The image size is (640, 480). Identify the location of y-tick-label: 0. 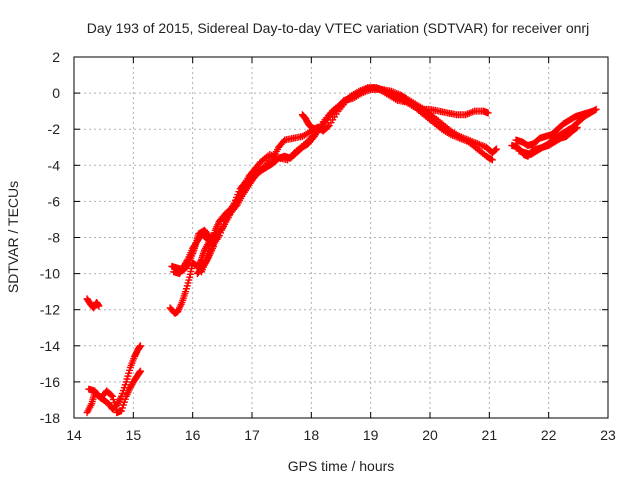
(56, 93).